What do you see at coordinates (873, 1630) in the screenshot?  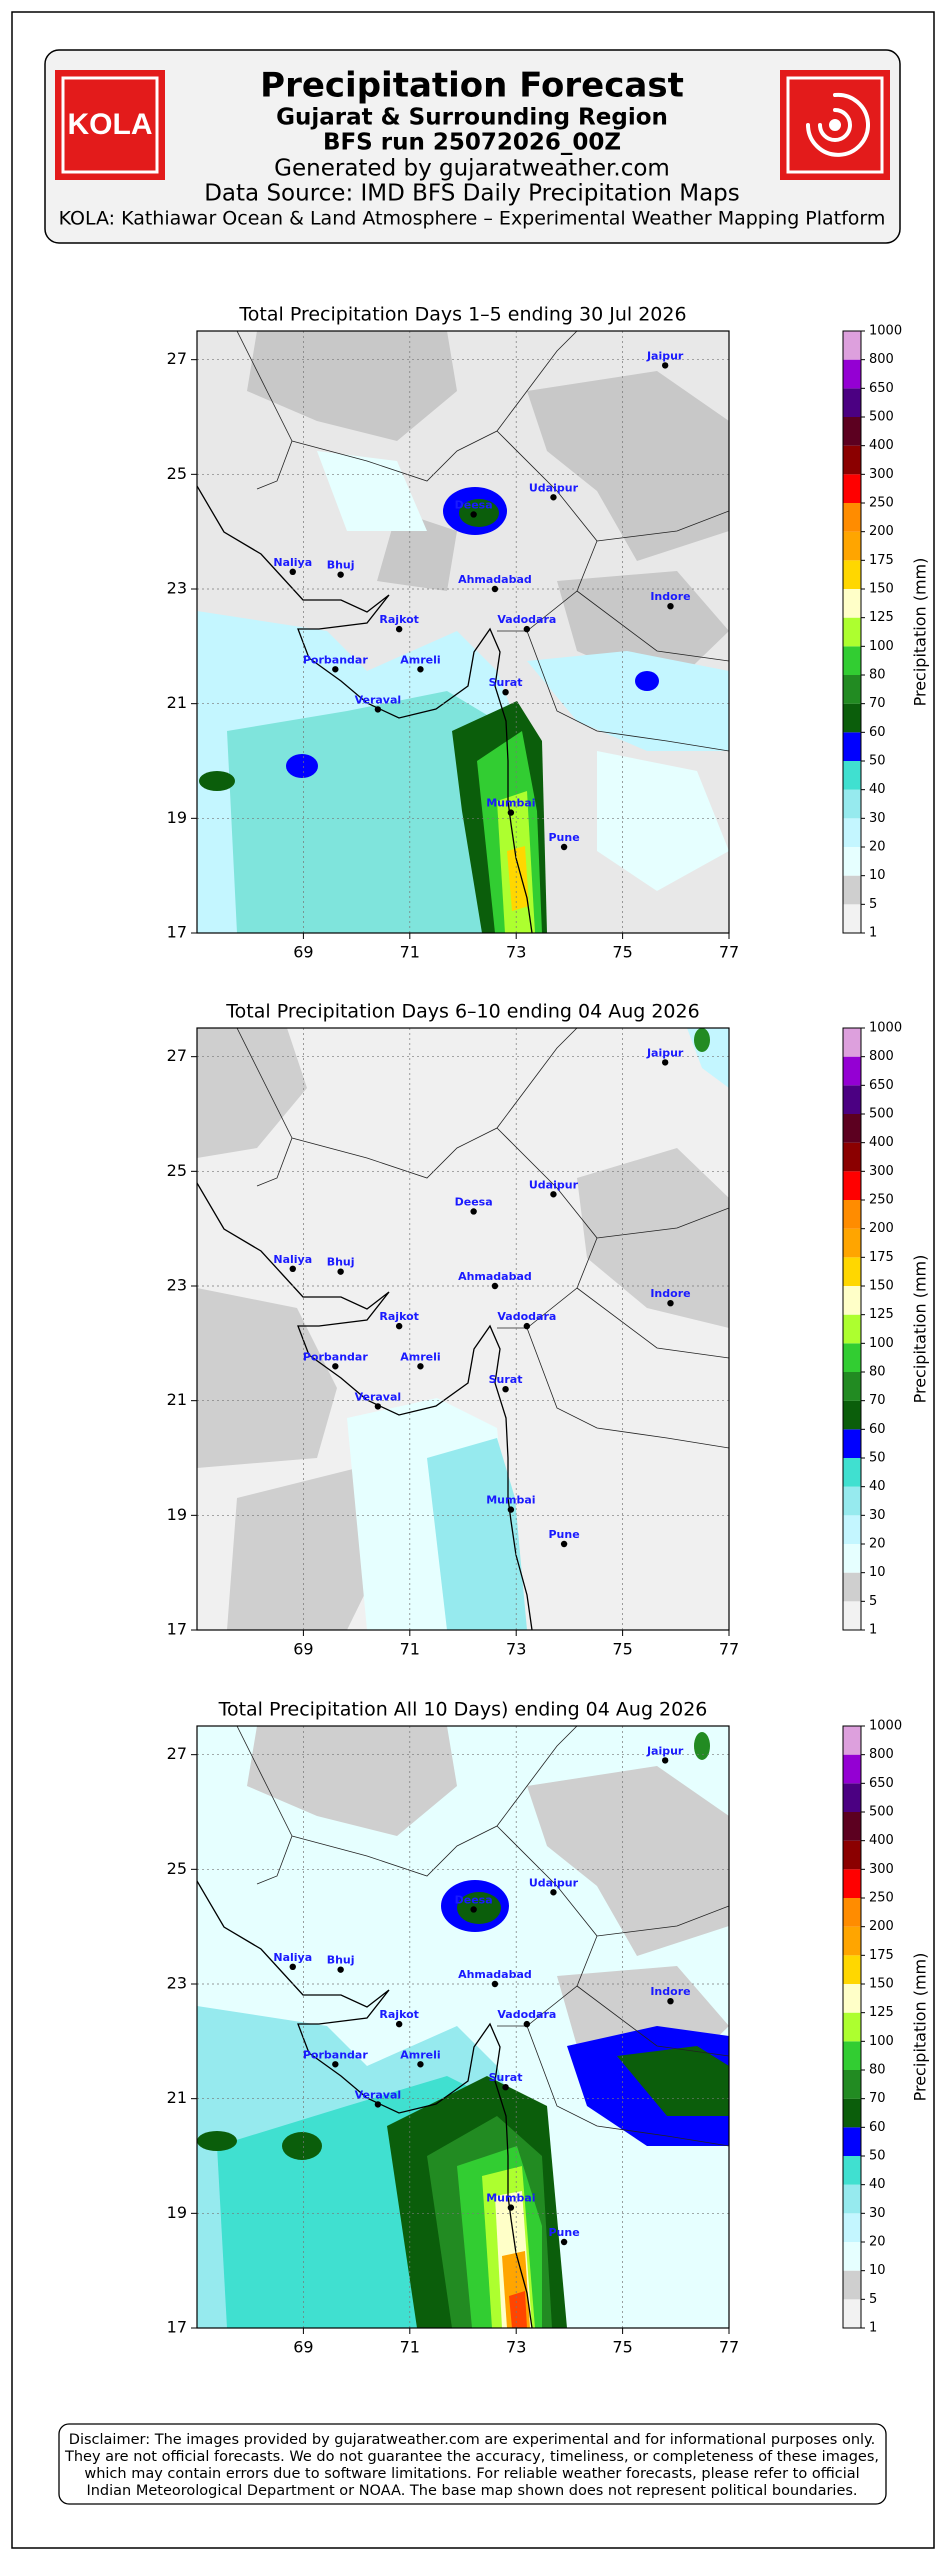 I see `colorbar-tick-label: 1` at bounding box center [873, 1630].